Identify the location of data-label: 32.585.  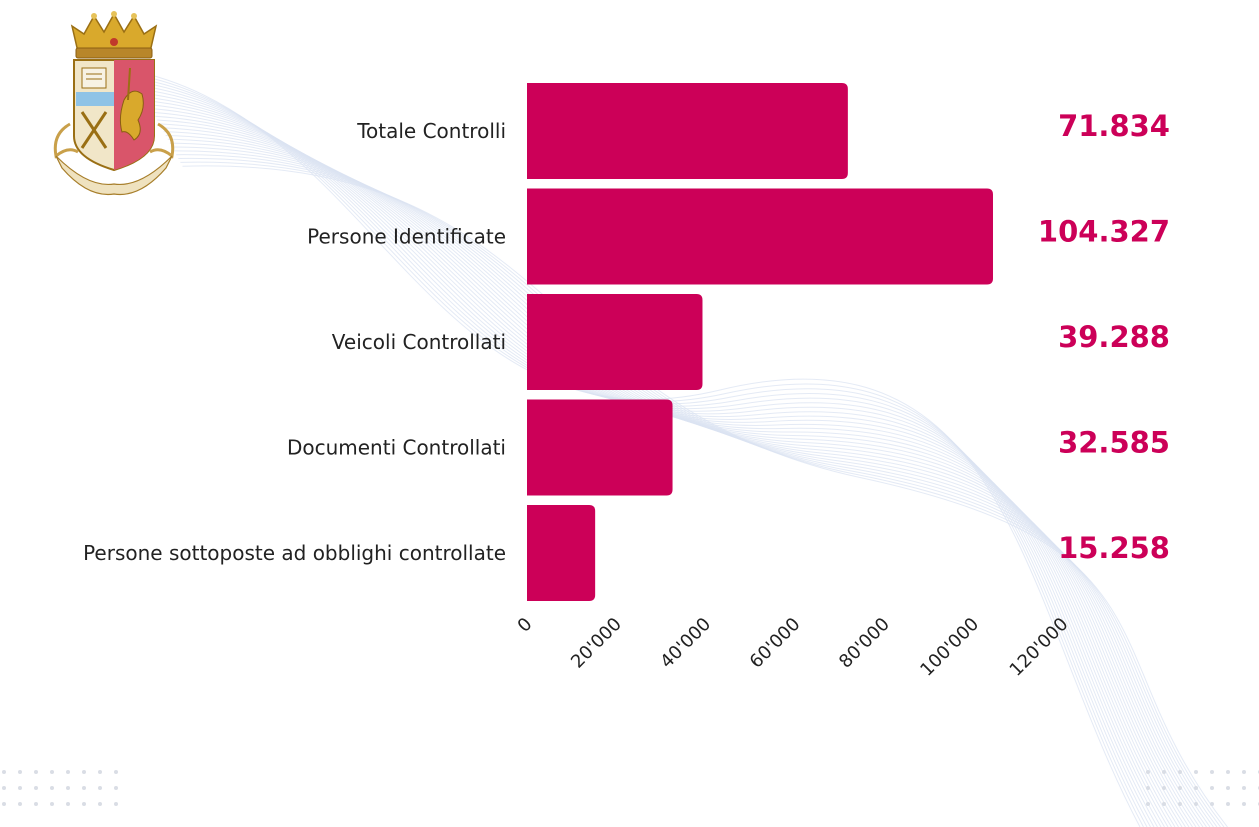
(1114, 443).